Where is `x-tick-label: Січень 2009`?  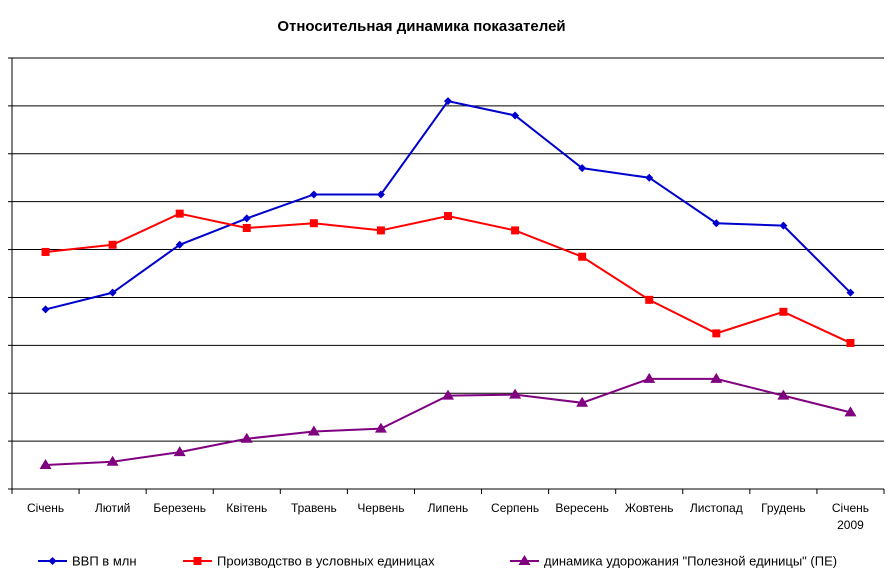
x-tick-label: Січень 2009 is located at coordinates (850, 516).